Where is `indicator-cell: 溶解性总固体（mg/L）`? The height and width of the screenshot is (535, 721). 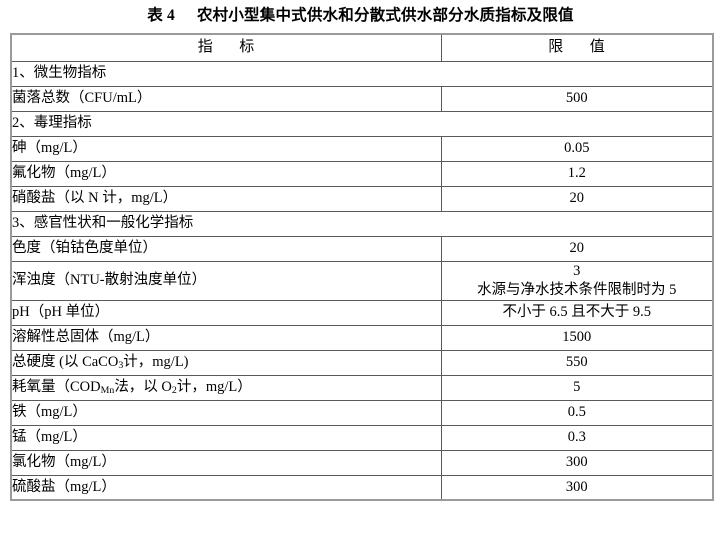 indicator-cell: 溶解性总固体（mg/L） is located at coordinates (226, 337).